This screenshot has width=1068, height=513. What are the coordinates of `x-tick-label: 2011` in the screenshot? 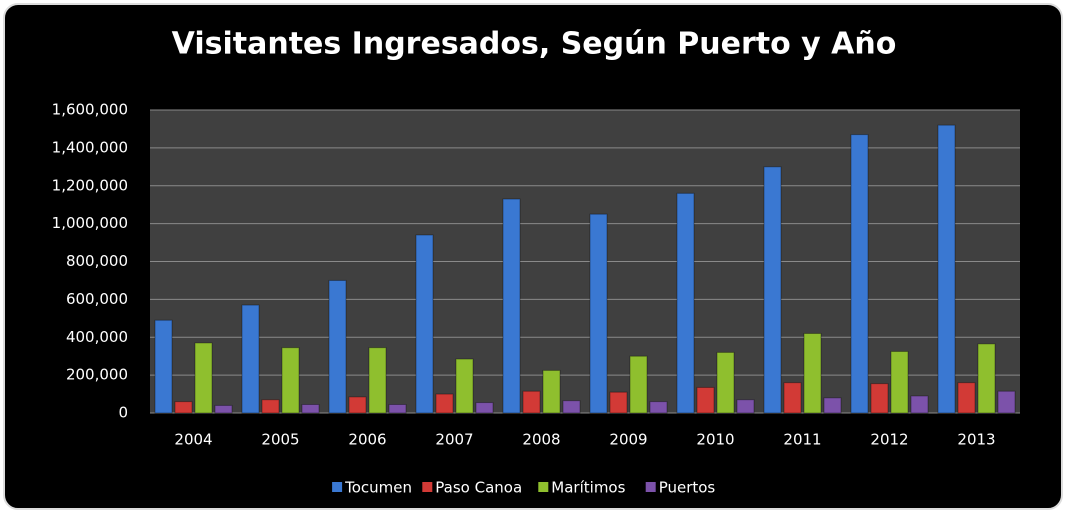 It's located at (802, 440).